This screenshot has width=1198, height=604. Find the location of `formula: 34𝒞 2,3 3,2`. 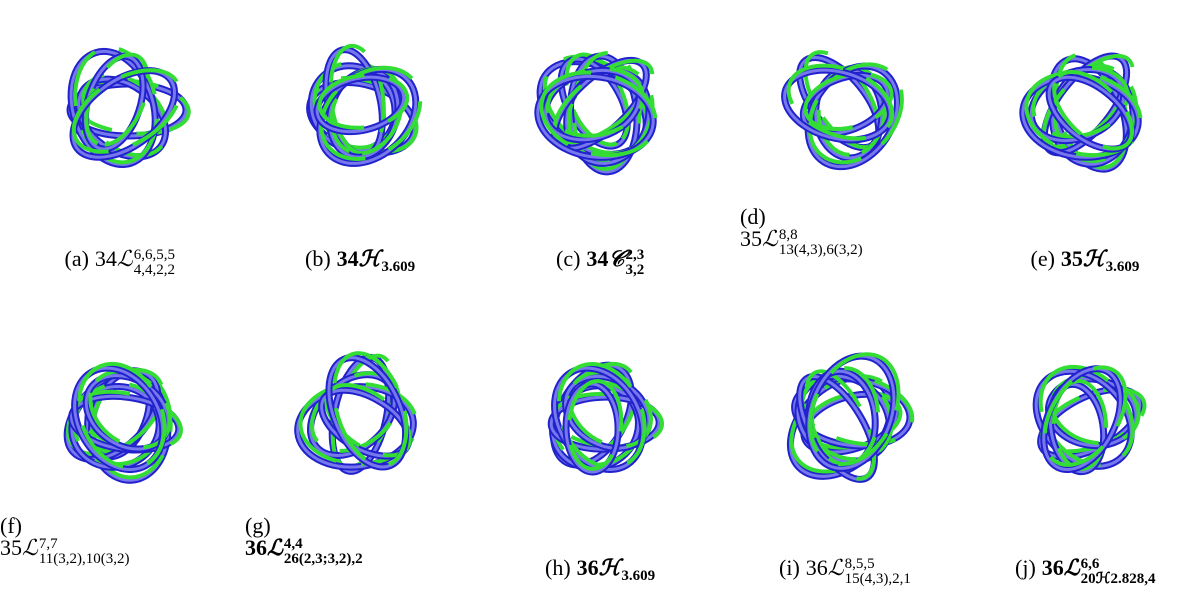

formula: 34𝒞 2,3 3,2 is located at coordinates (615, 262).